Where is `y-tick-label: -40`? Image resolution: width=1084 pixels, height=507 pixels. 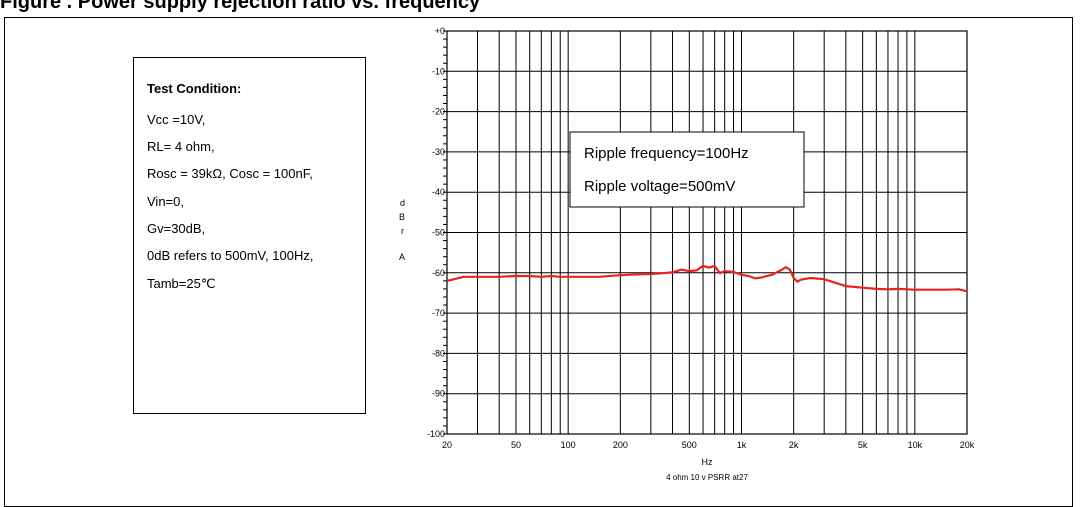
y-tick-label: -40 is located at coordinates (438, 192).